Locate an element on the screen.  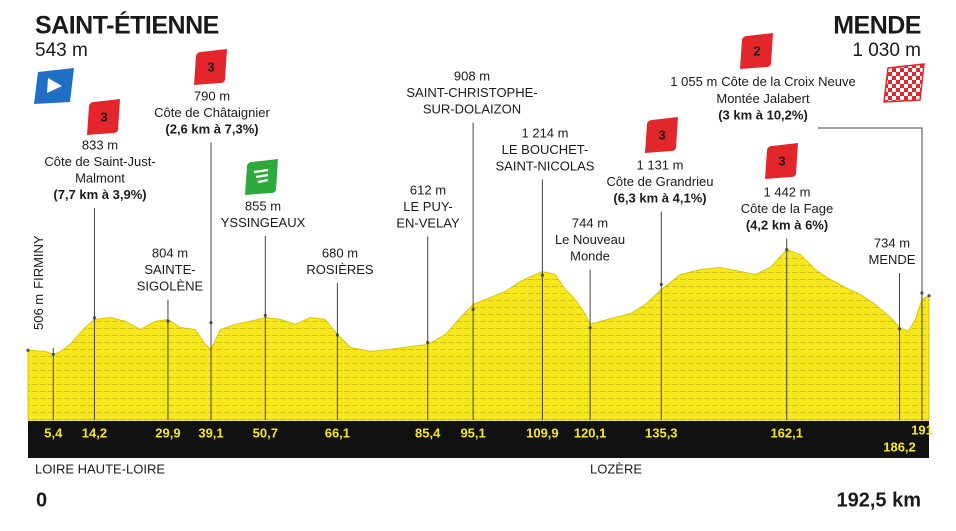
waypoint-elevation: 833 m is located at coordinates (100, 144).